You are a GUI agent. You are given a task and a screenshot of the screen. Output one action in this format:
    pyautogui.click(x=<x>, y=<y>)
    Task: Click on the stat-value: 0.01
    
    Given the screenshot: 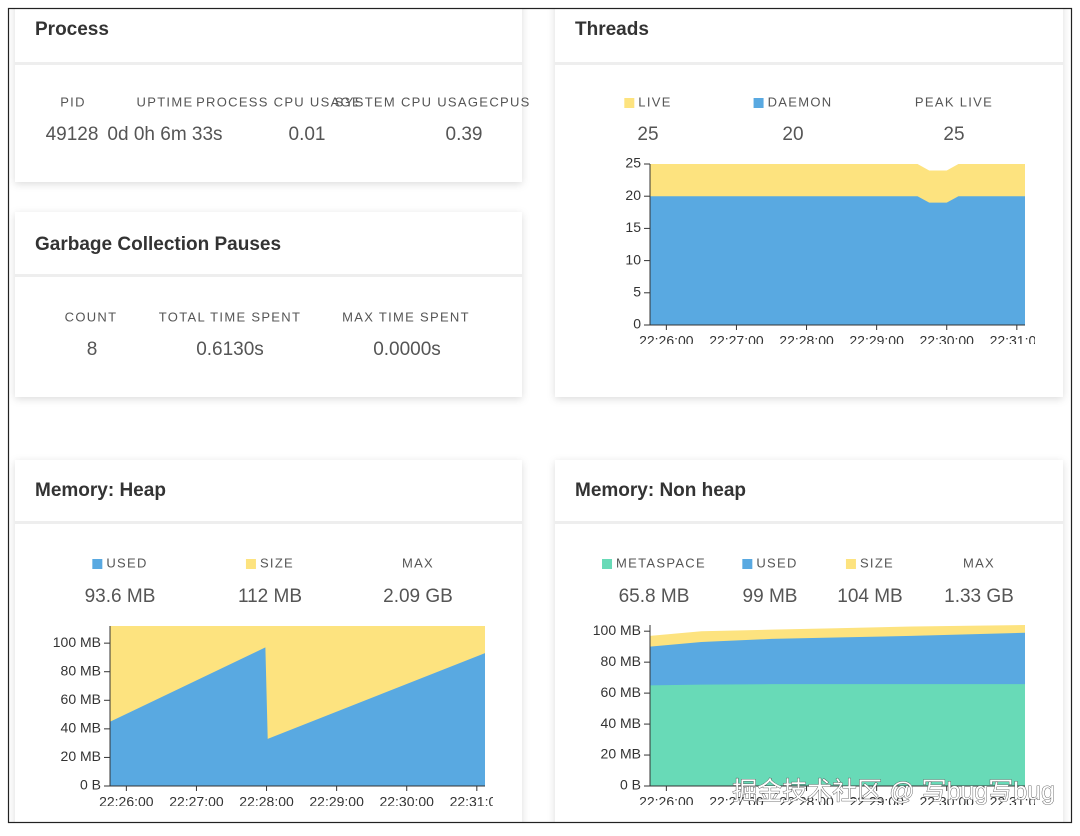 What is the action you would take?
    pyautogui.click(x=307, y=134)
    